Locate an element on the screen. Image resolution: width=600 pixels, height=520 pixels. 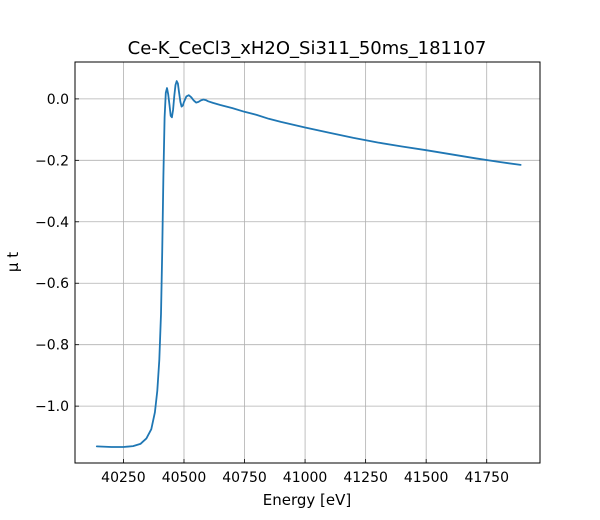
chart-title: Ce-K_CeCl3_xH2O_Si311_50ms_181107 is located at coordinates (307, 48).